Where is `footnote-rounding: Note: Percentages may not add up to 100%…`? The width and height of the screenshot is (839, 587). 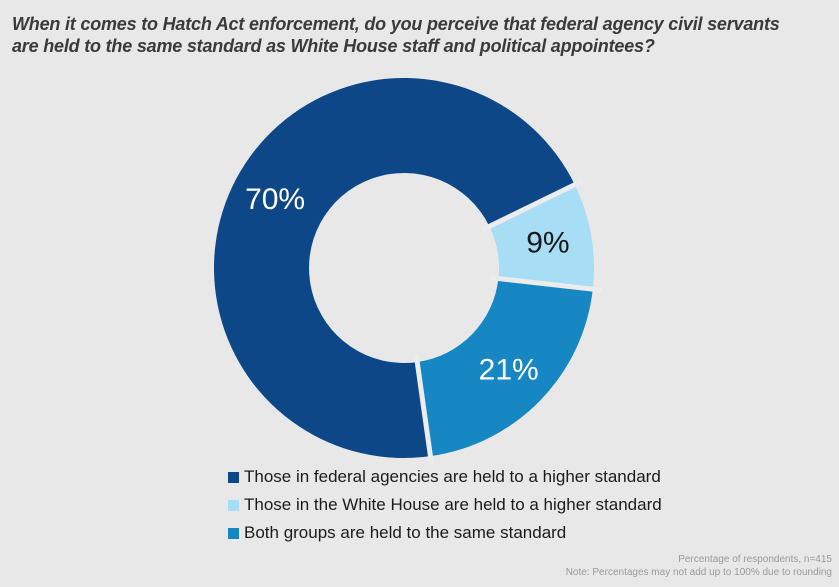
footnote-rounding: Note: Percentages may not add up to 100%… is located at coordinates (698, 572).